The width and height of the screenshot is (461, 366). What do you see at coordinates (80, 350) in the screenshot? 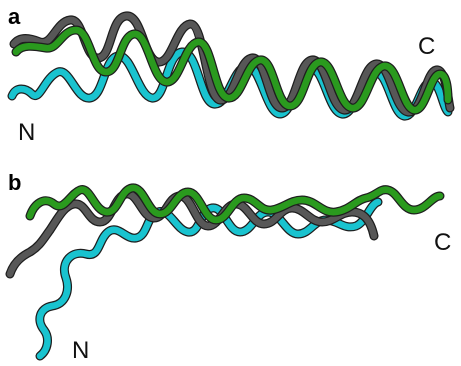
I see `panel-b-n-terminus-label: N` at bounding box center [80, 350].